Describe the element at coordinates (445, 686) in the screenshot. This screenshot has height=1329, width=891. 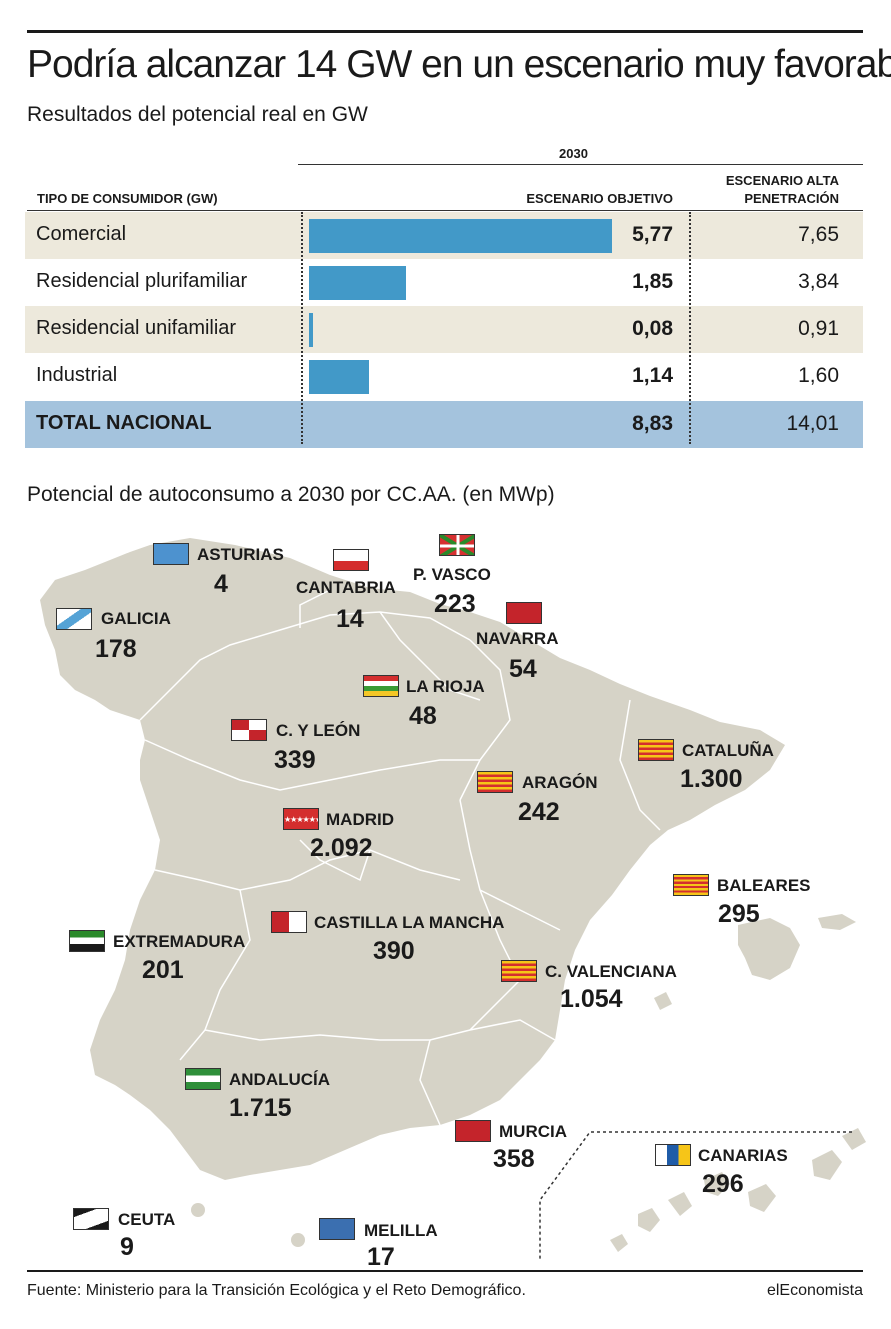
I see `region-name: LA RIOJA` at that location.